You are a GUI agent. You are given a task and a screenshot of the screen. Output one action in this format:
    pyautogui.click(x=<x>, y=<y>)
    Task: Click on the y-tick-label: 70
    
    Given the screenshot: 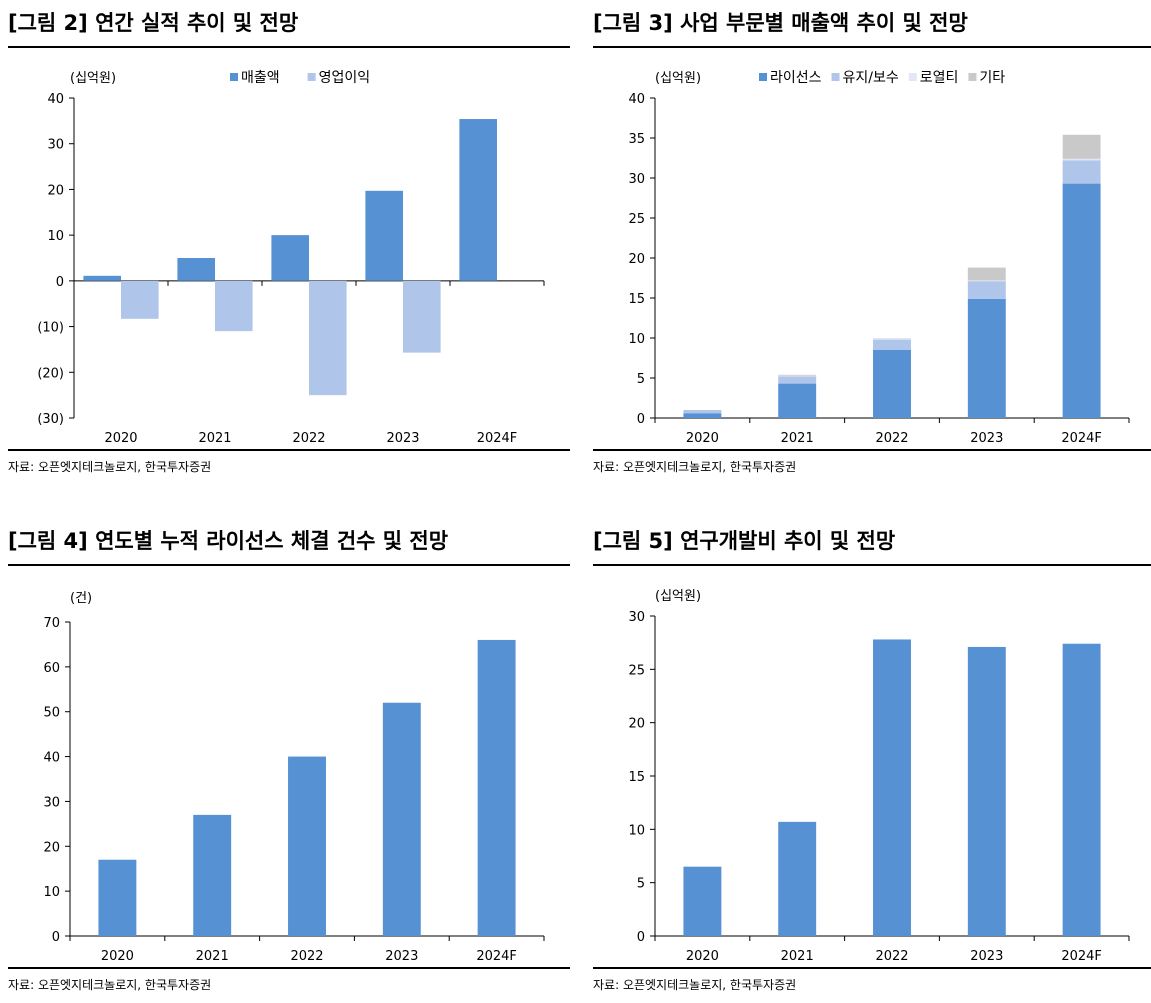 What is the action you would take?
    pyautogui.click(x=51, y=623)
    